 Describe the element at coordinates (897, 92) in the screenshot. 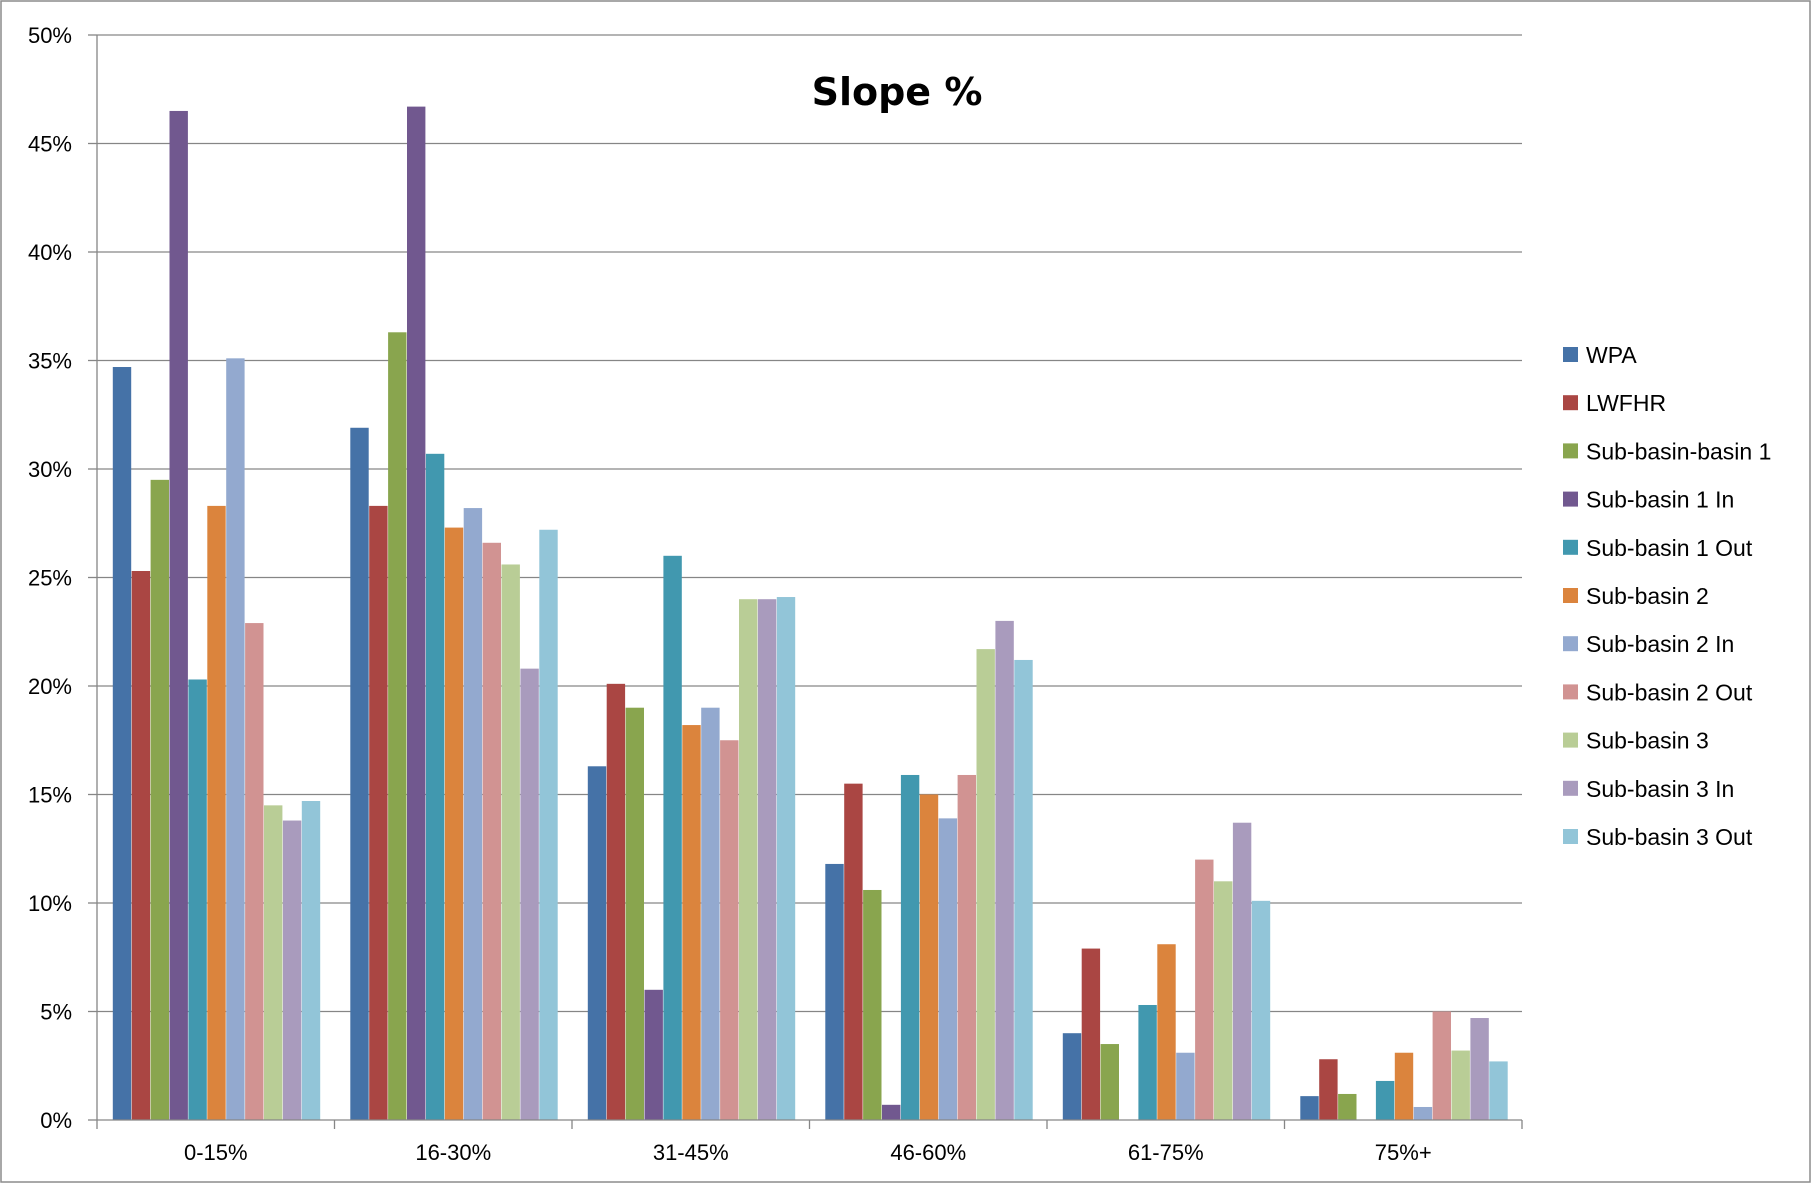

I see `chart-title: Slope %` at that location.